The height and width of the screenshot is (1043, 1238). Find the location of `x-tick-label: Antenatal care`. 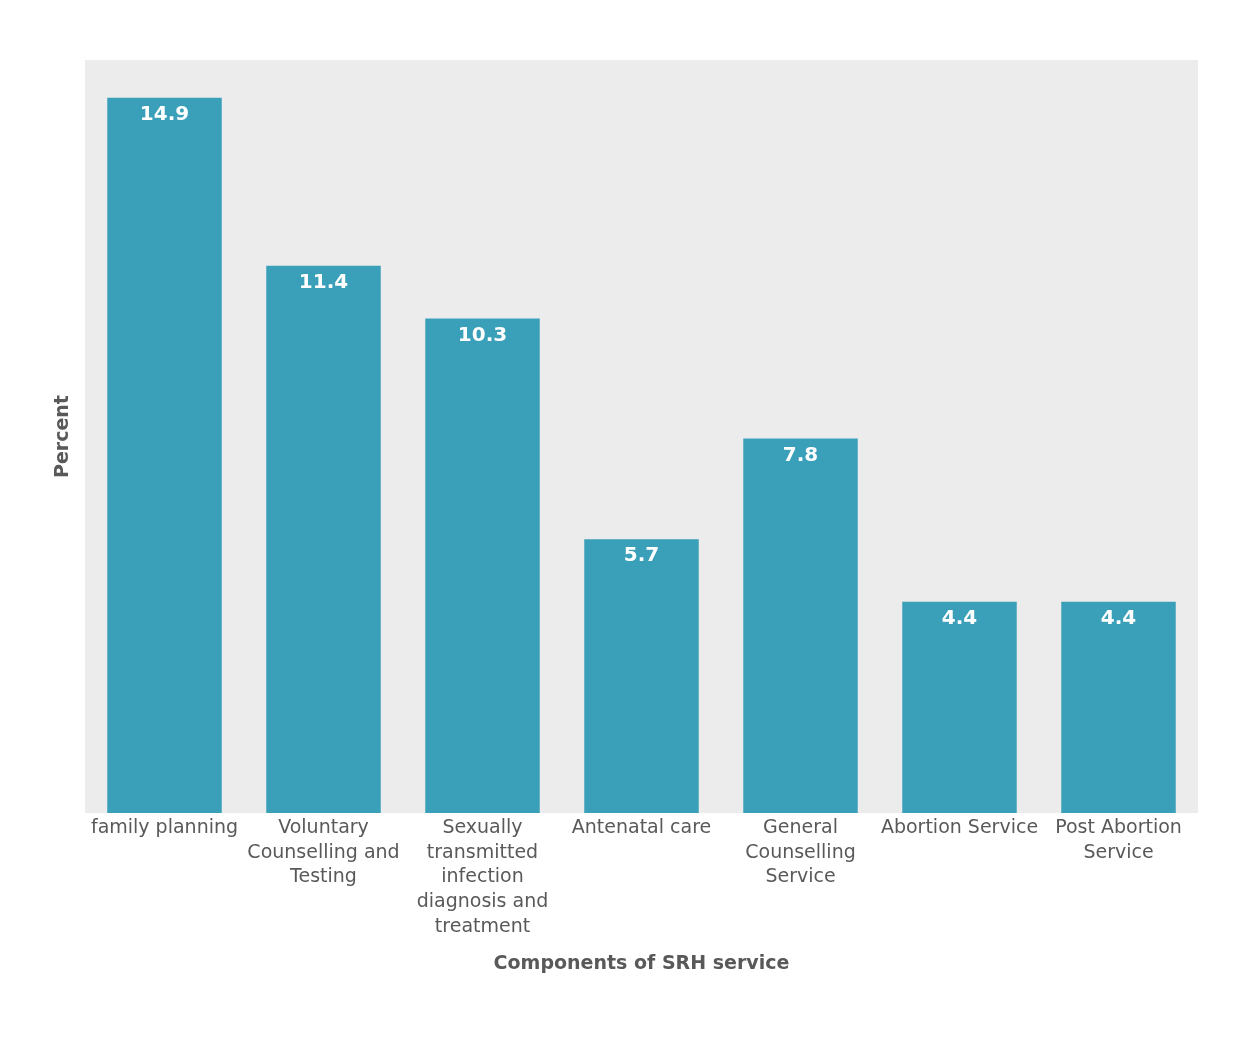

x-tick-label: Antenatal care is located at coordinates (641, 826).